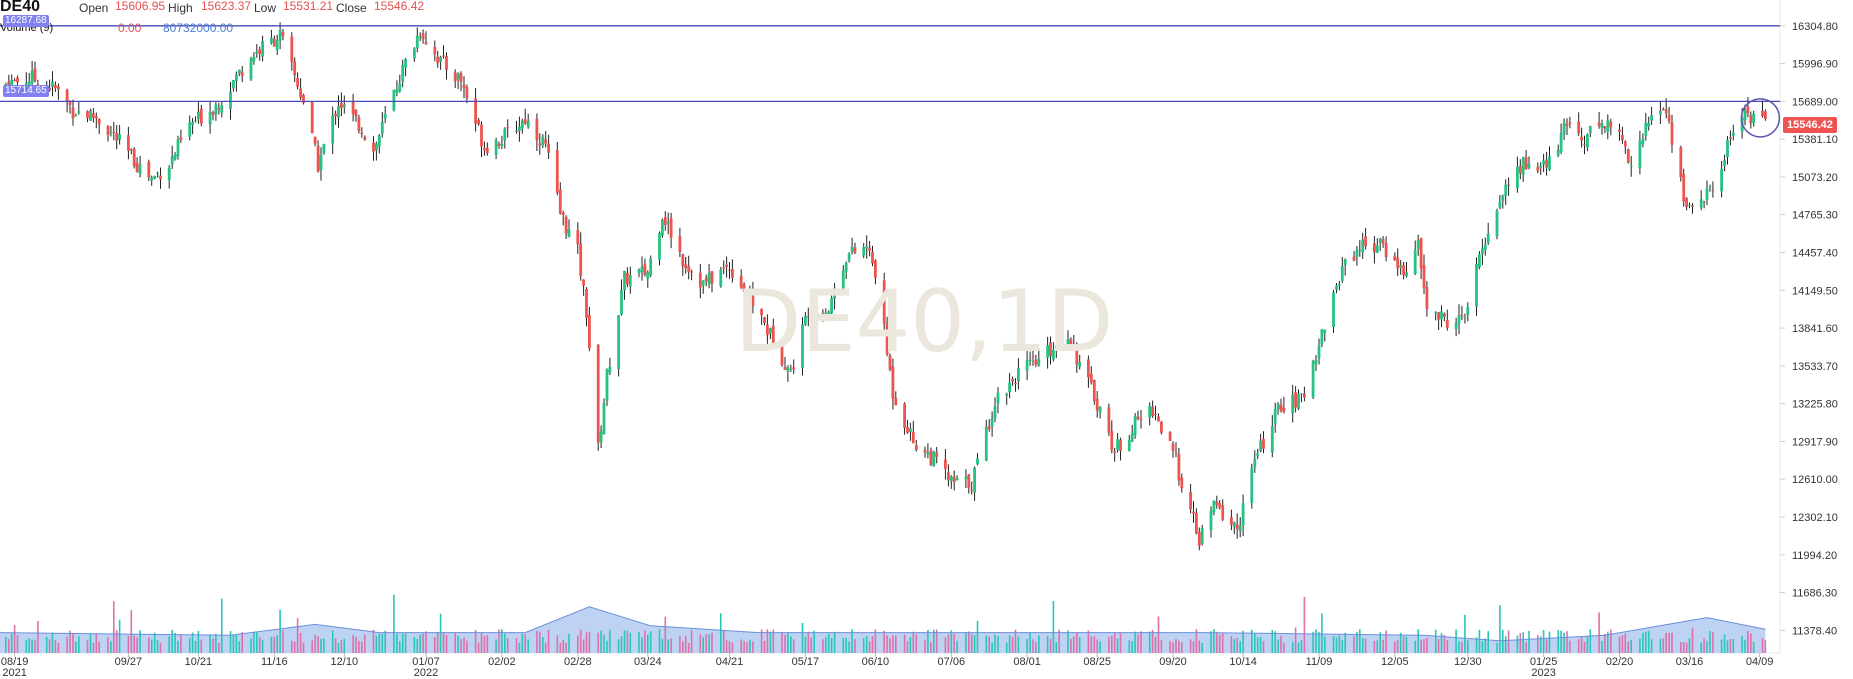 The width and height of the screenshot is (1853, 679). Describe the element at coordinates (730, 662) in the screenshot. I see `date-tick-label: 04/21` at that location.